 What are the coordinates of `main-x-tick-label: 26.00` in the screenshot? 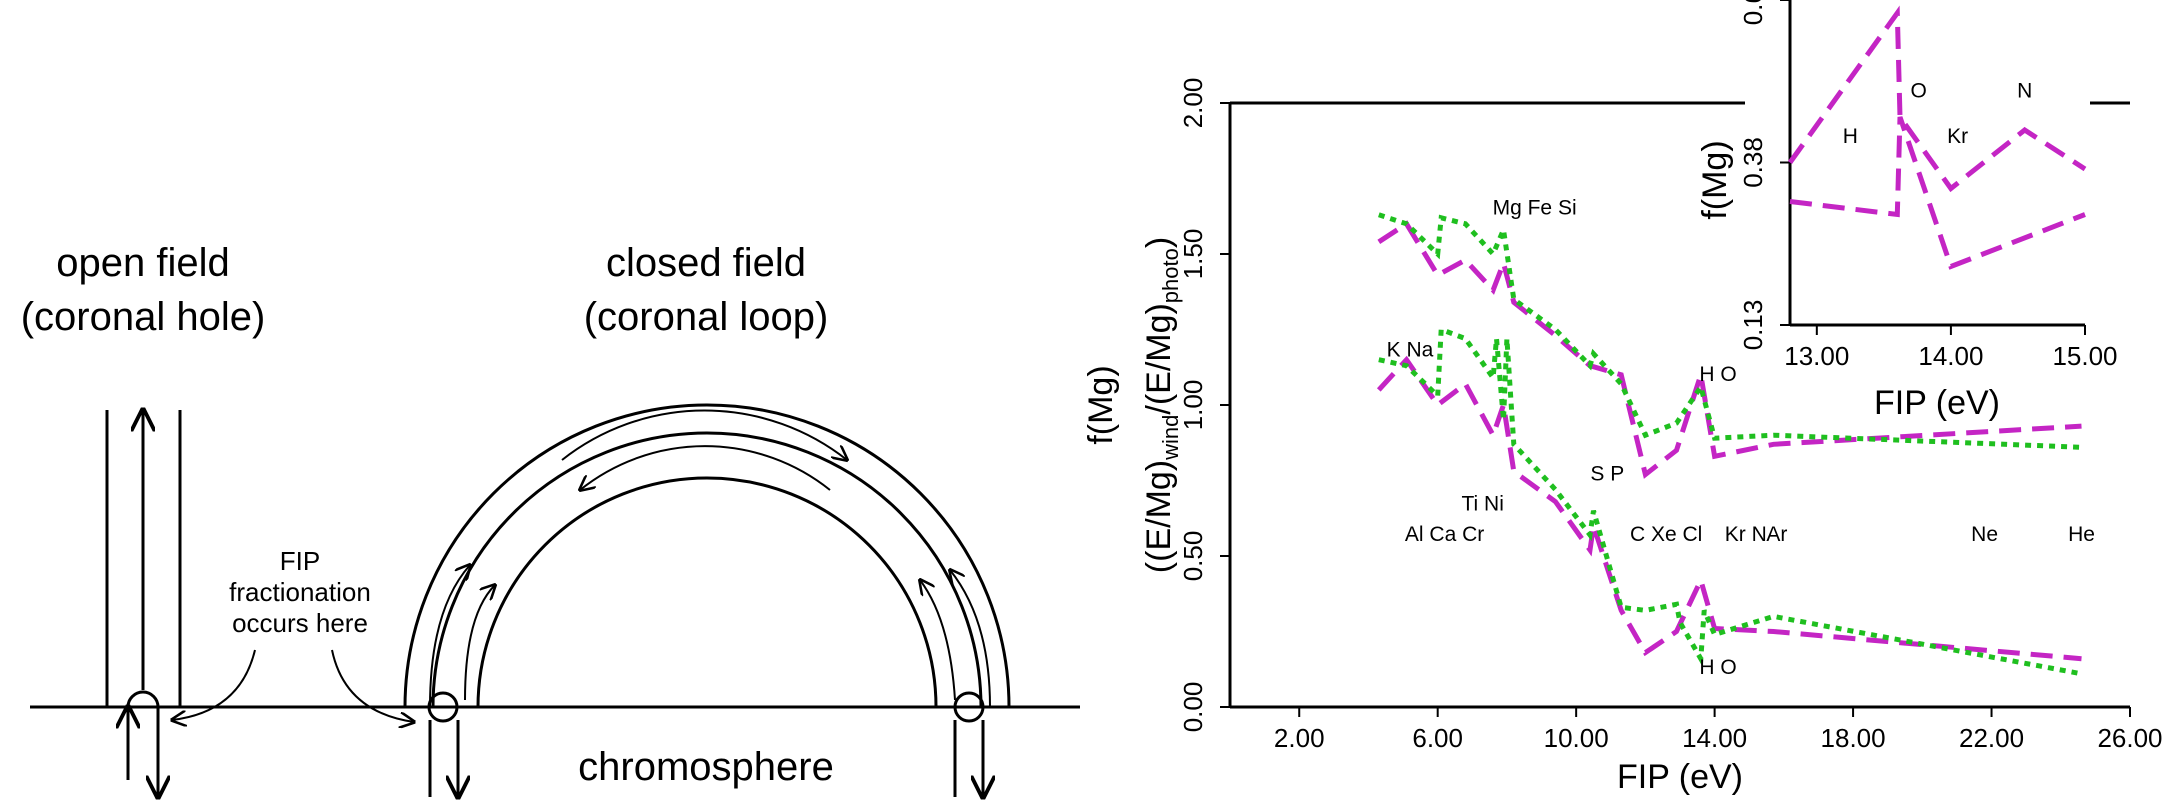 It's located at (2129, 738).